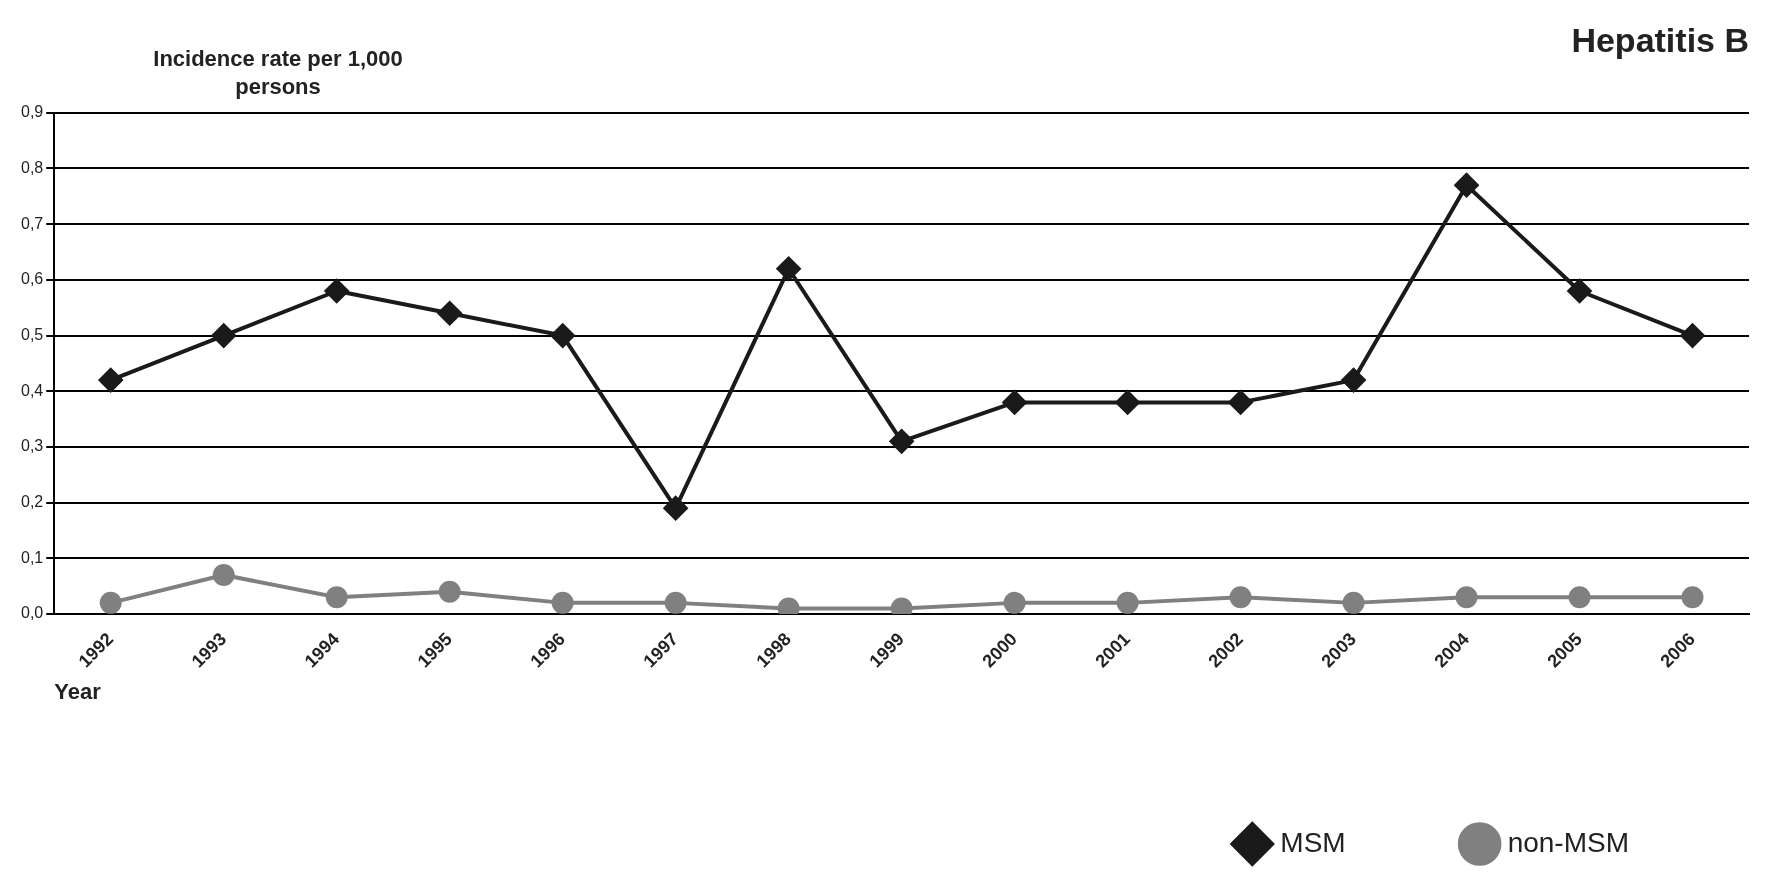 This screenshot has width=1787, height=878. What do you see at coordinates (1660, 39) in the screenshot?
I see `chart-title: Hepatitis B` at bounding box center [1660, 39].